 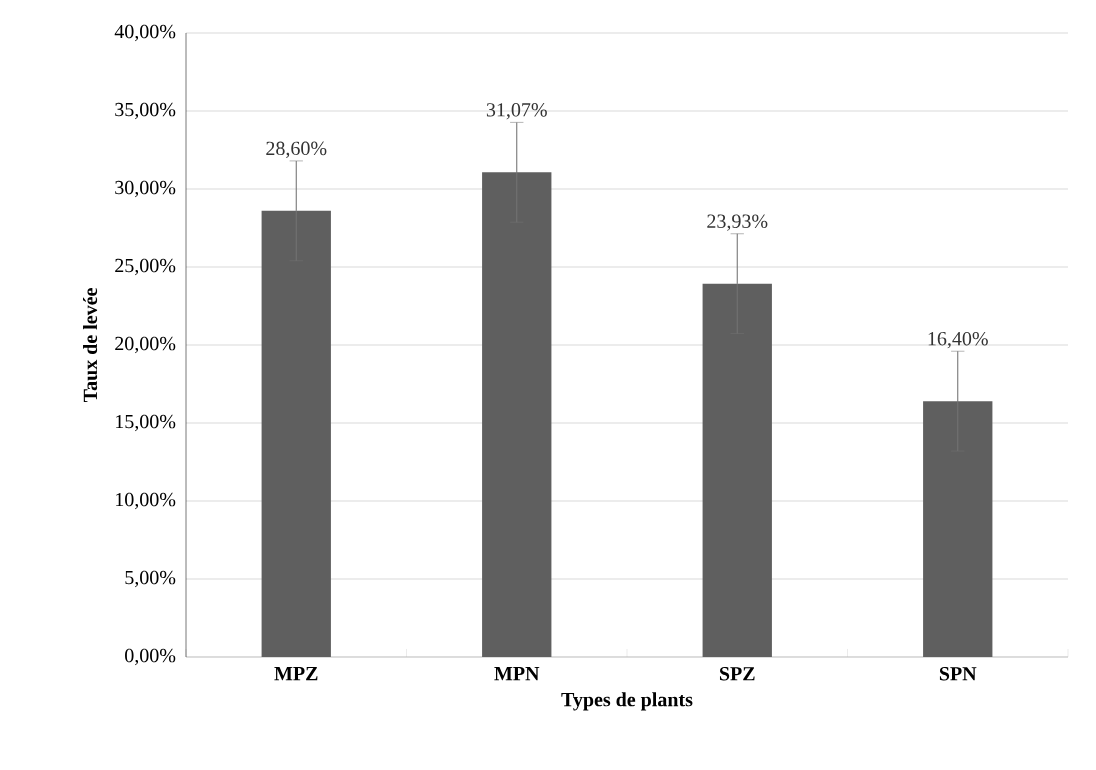 What do you see at coordinates (517, 674) in the screenshot?
I see `x-tick-label: MPN` at bounding box center [517, 674].